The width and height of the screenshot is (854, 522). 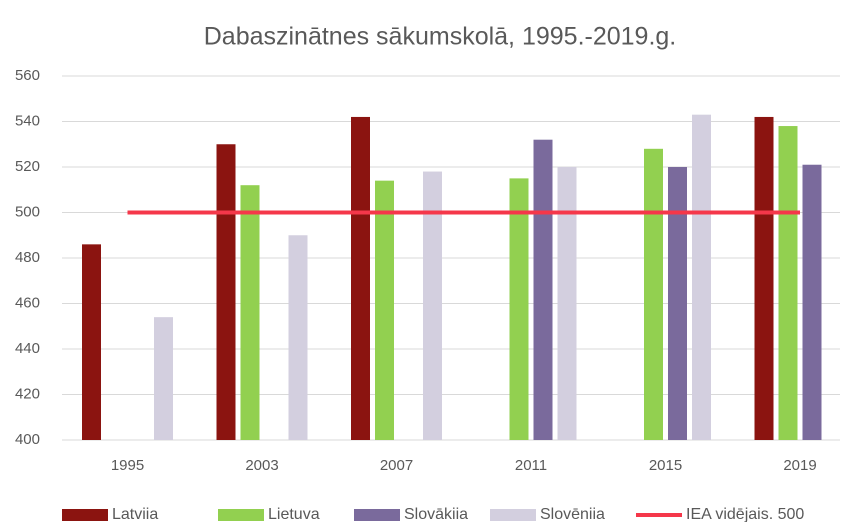 I want to click on y-tick-label: 500, so click(x=27, y=211).